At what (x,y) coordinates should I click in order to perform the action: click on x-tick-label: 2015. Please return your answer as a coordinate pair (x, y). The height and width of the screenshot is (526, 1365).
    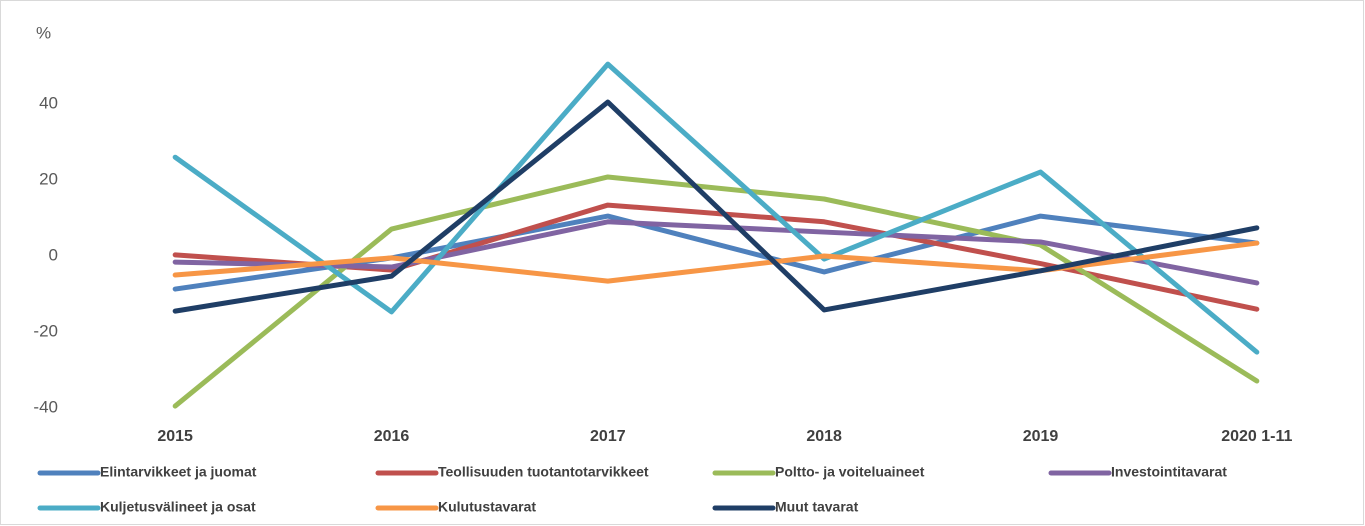
    Looking at the image, I should click on (175, 436).